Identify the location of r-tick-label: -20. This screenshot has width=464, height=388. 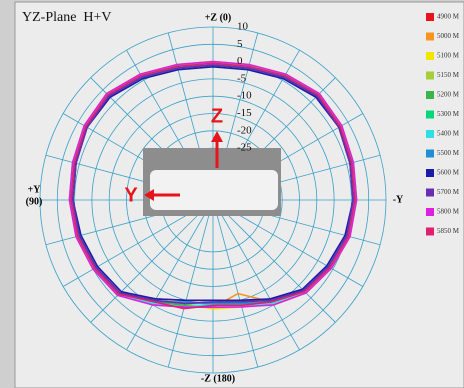
(244, 130).